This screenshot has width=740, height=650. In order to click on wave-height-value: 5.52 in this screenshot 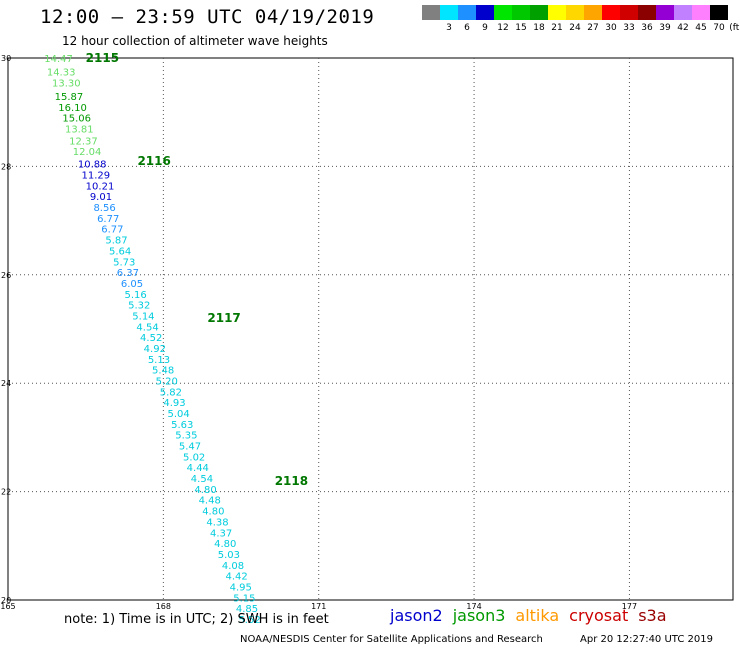, I will do `click(249, 620)`.